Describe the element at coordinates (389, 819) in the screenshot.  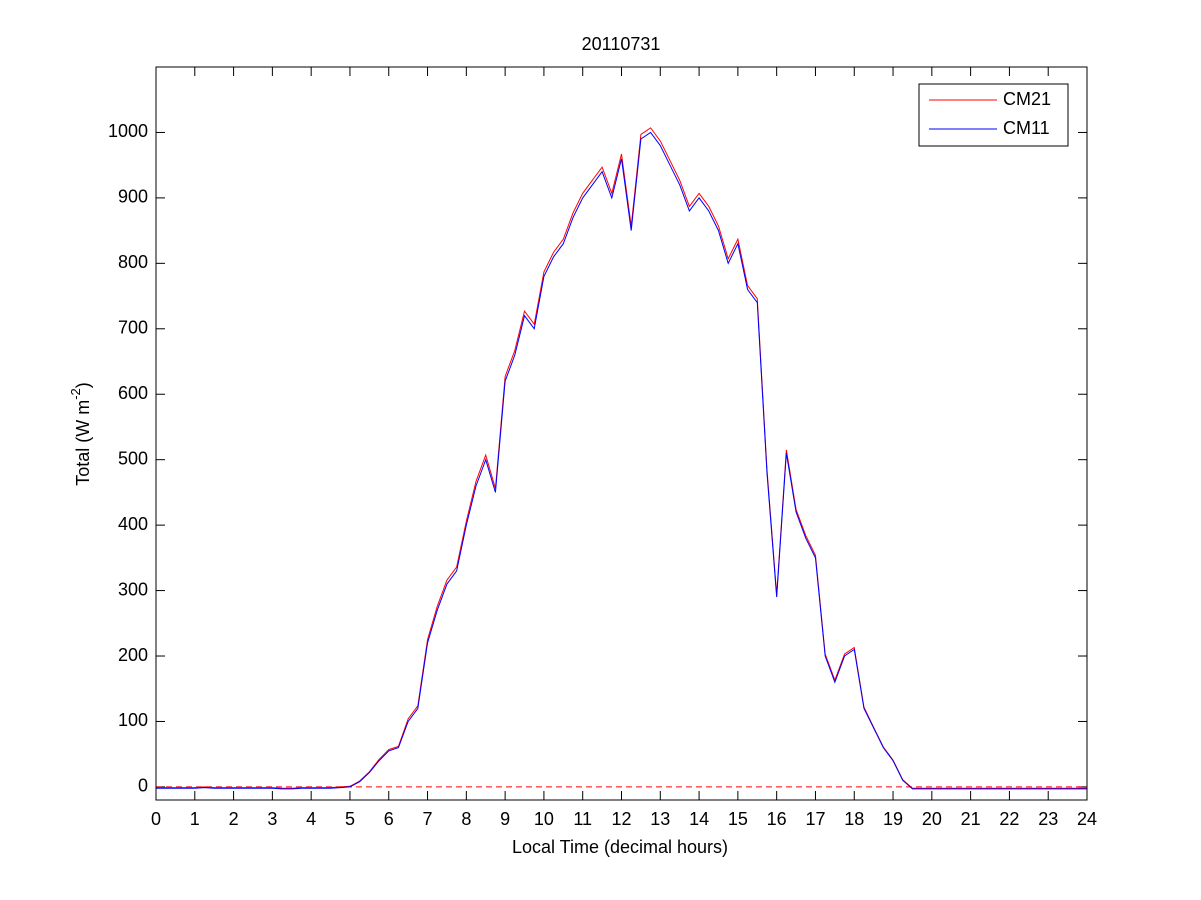
I see `x-tick-label: 6` at that location.